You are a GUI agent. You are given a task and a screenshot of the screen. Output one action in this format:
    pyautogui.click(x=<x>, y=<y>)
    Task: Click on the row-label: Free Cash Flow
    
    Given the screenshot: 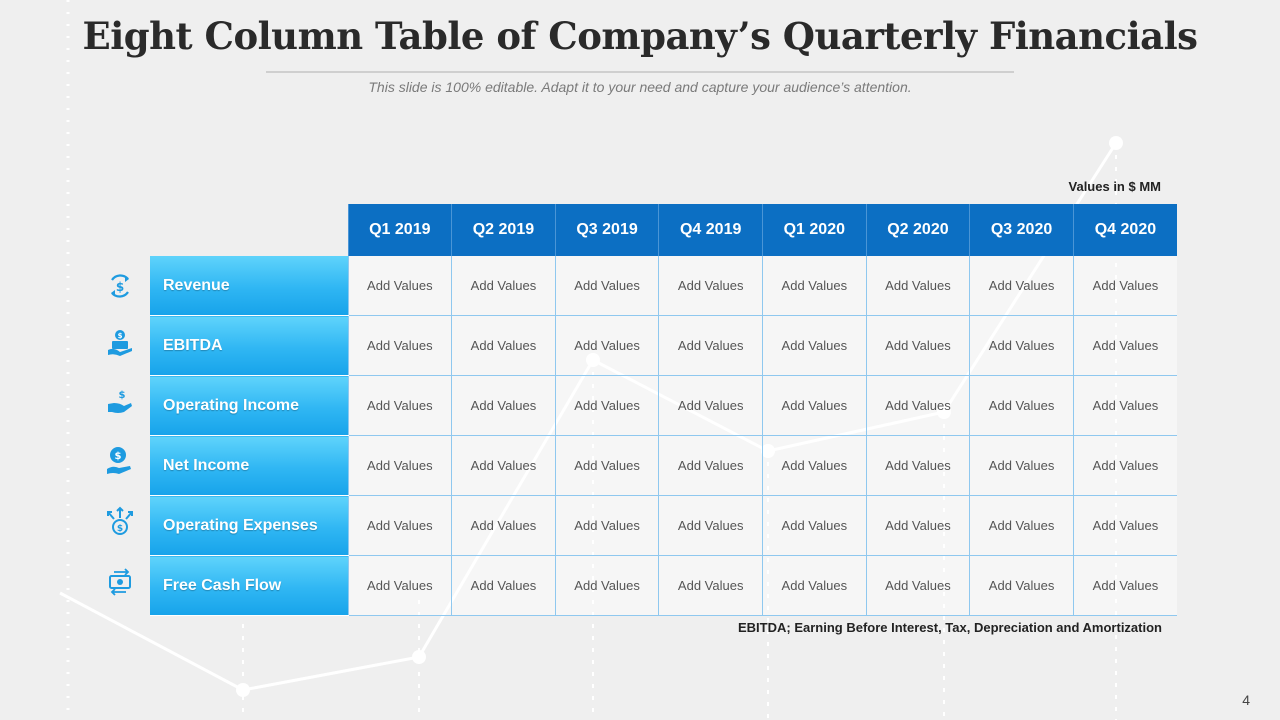 What is the action you would take?
    pyautogui.click(x=249, y=585)
    